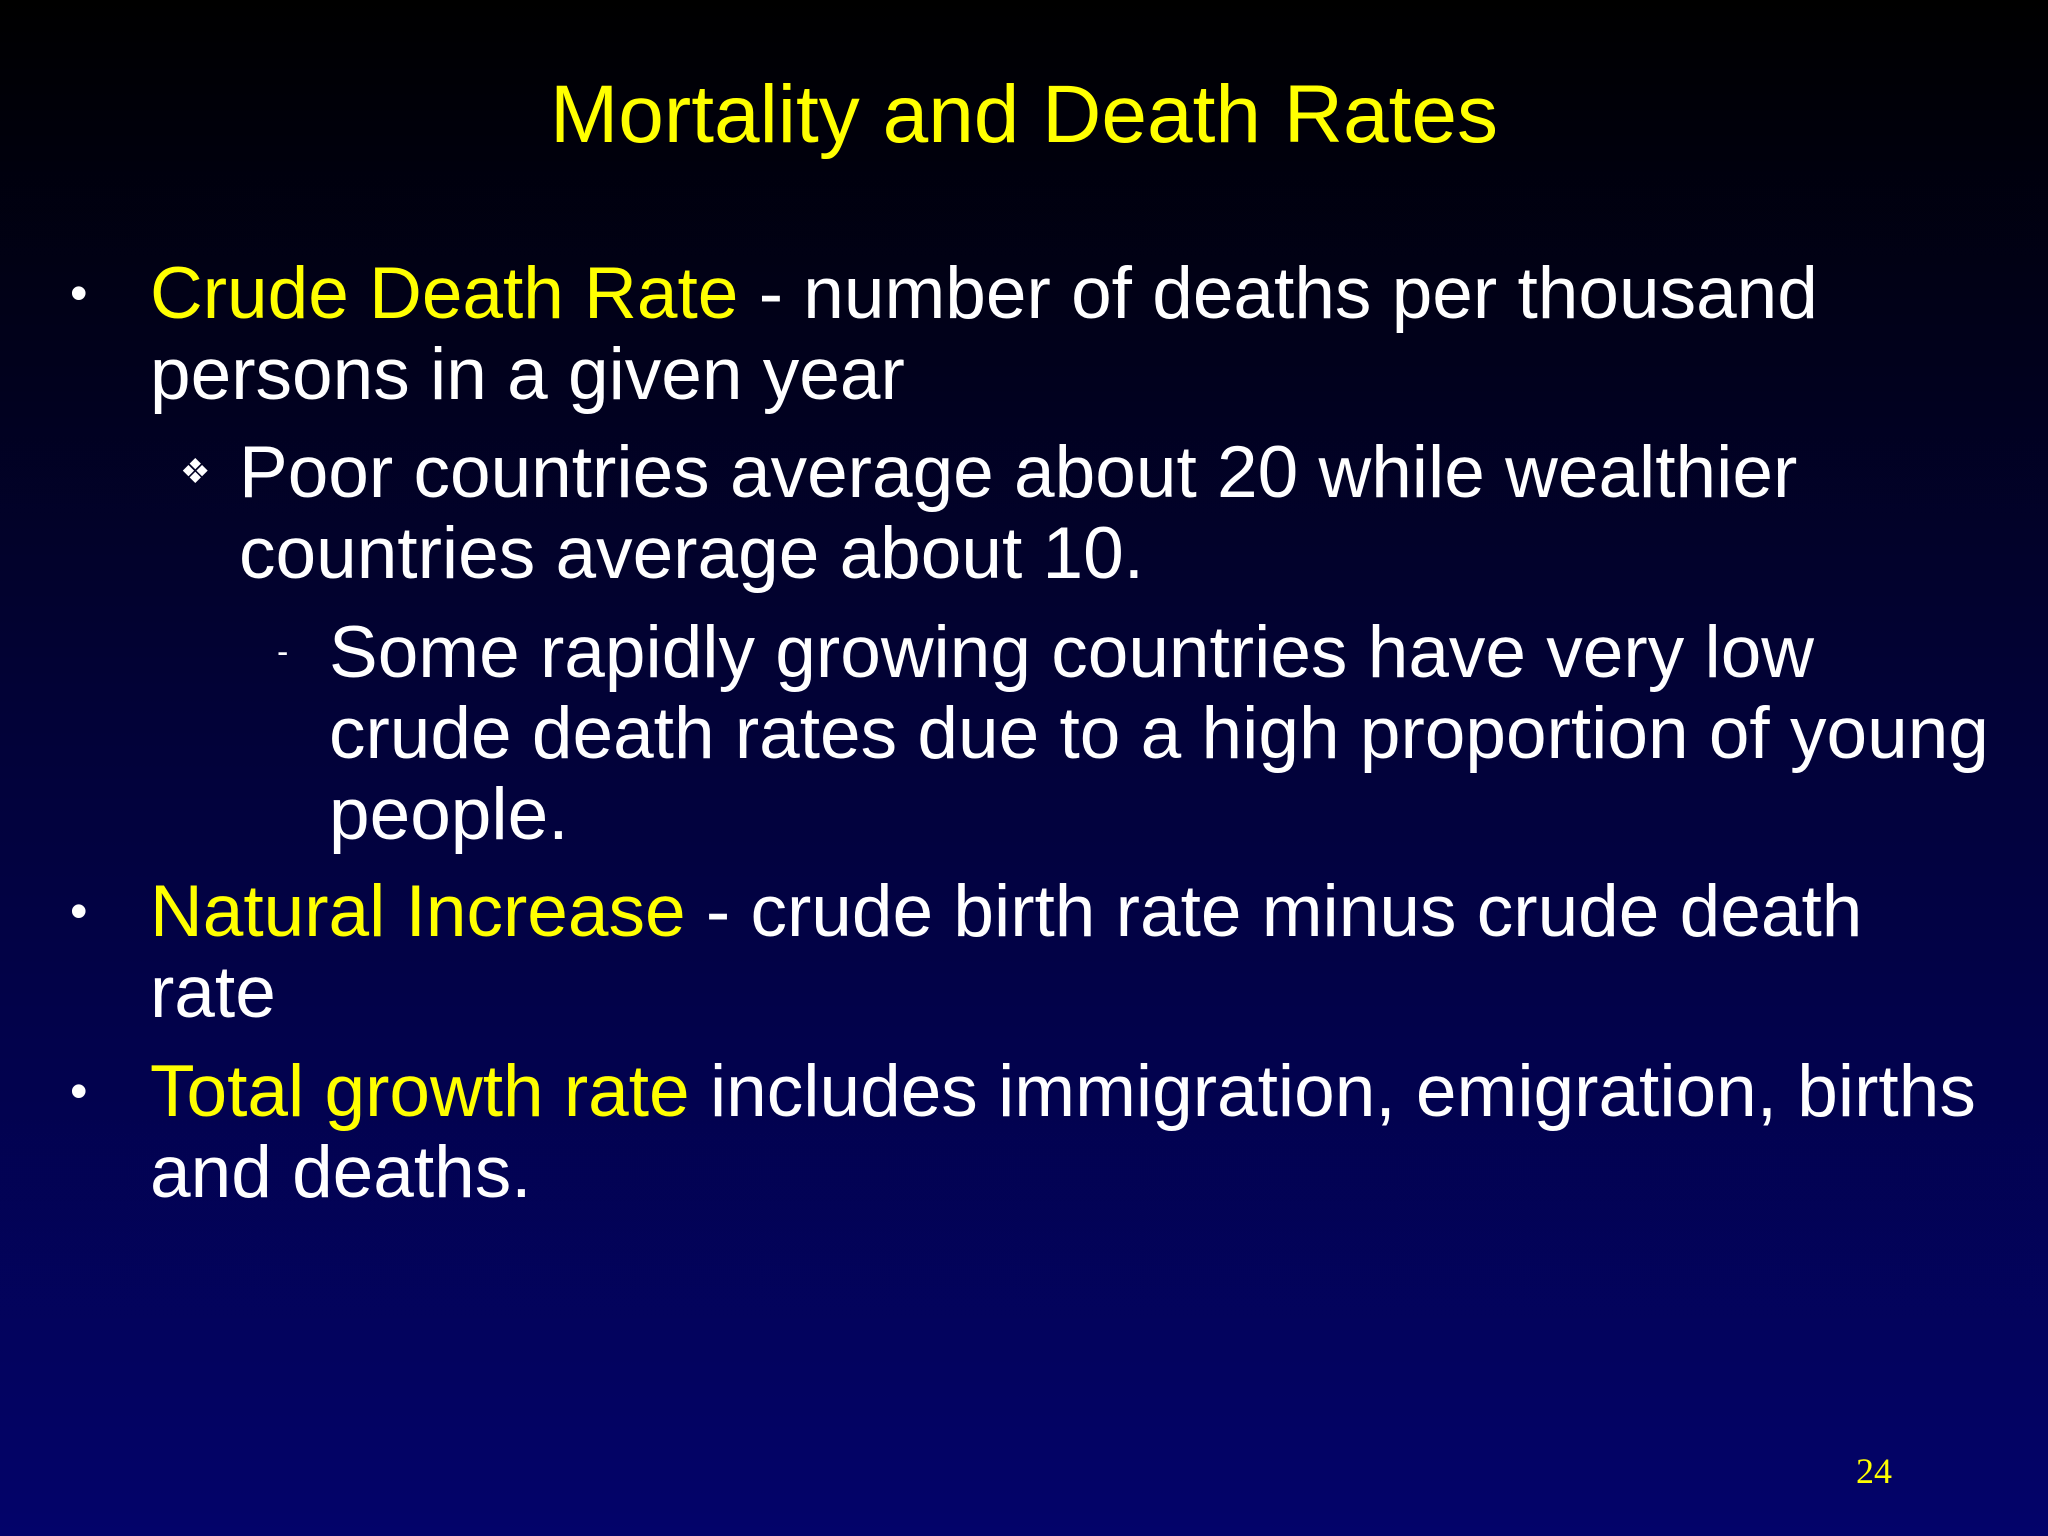 The image size is (2048, 1536). Describe the element at coordinates (1023, 114) in the screenshot. I see `slide-title: Mortality and Death Rates` at that location.